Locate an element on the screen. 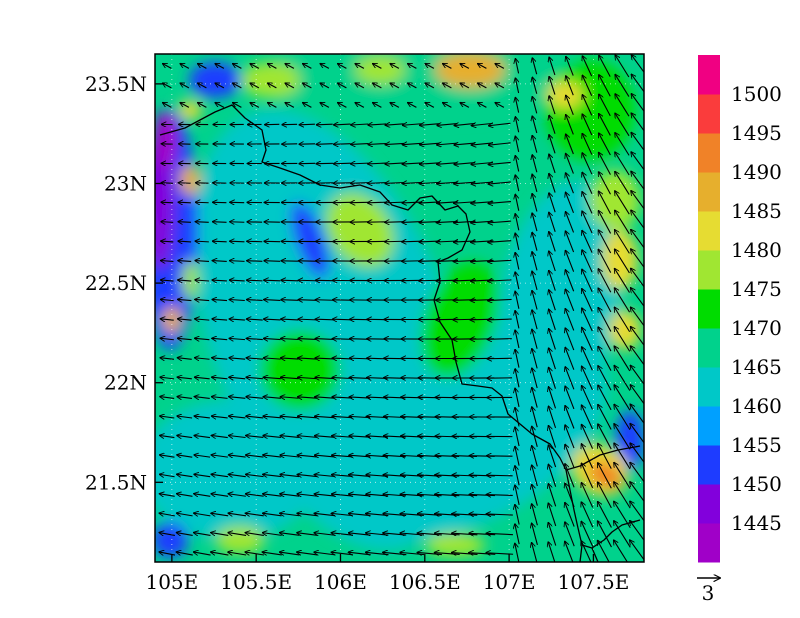 The height and width of the screenshot is (618, 800). x-tick-label: 105E is located at coordinates (171, 582).